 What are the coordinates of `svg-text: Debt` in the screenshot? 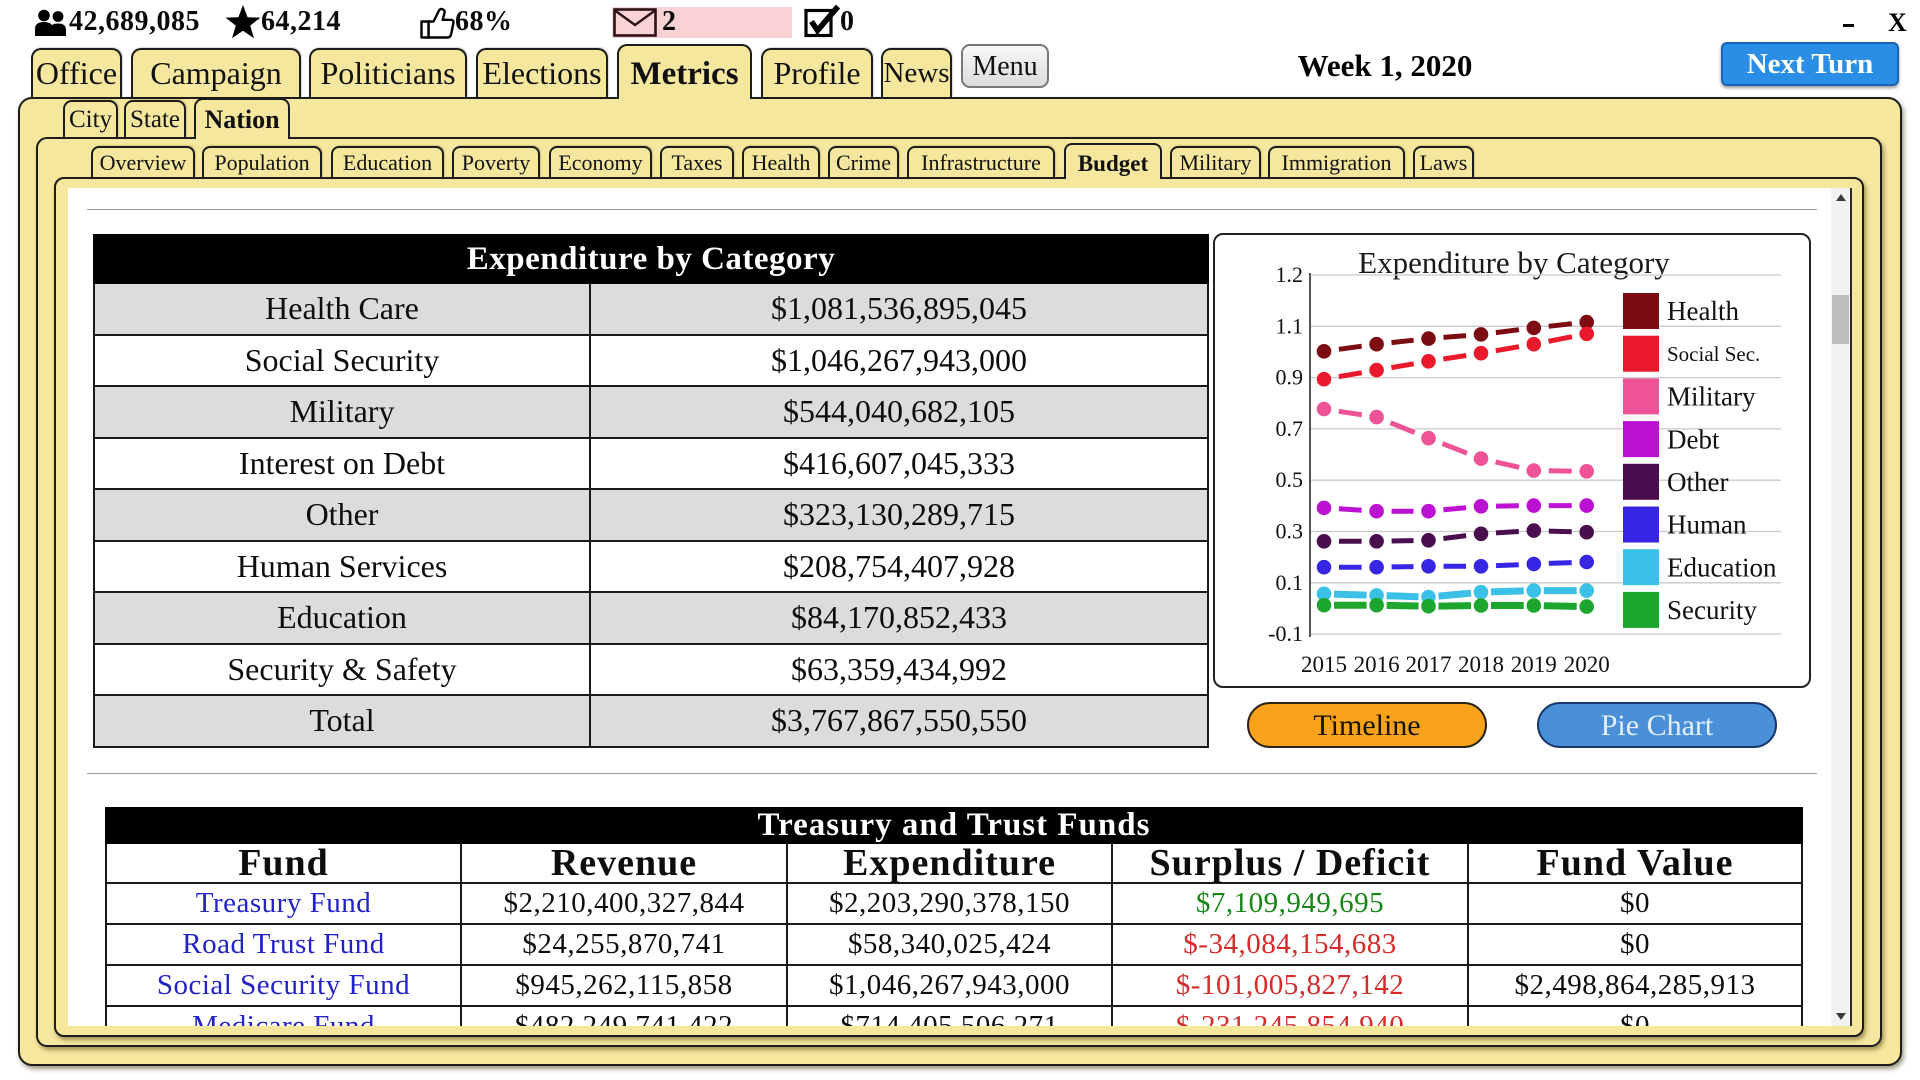 It's located at (1693, 439).